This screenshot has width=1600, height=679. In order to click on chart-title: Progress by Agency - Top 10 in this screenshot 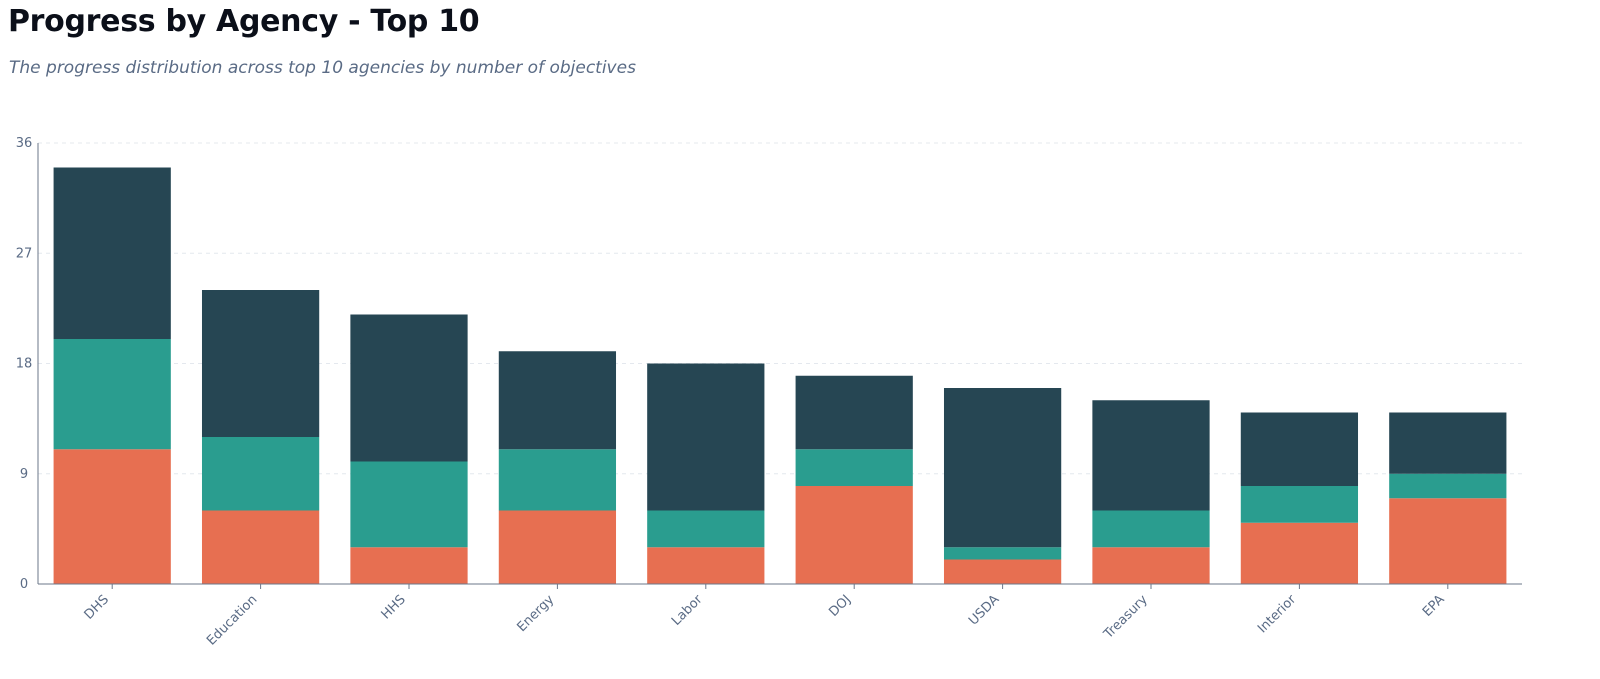, I will do `click(244, 21)`.